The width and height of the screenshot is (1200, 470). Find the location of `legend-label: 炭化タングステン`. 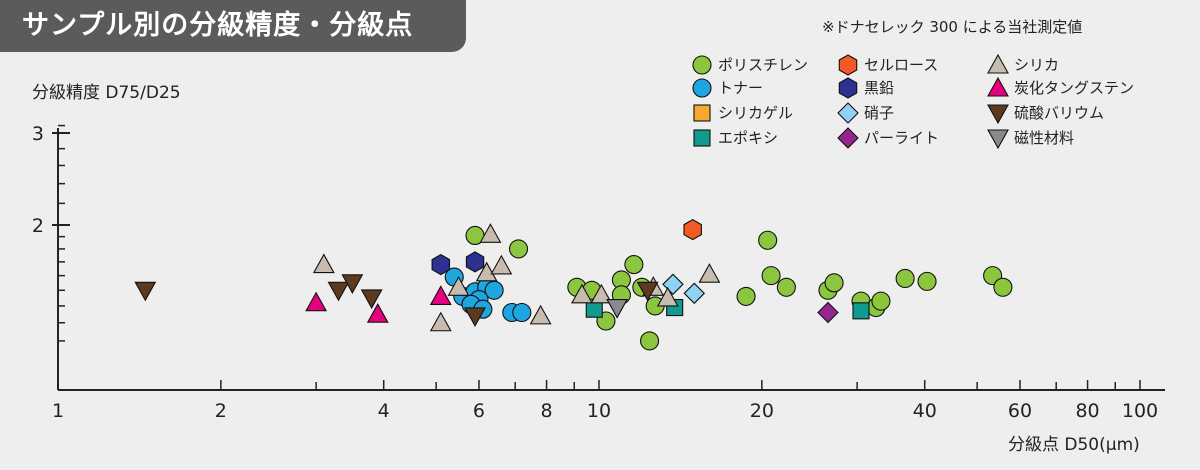

legend-label: 炭化タングステン is located at coordinates (1074, 88).